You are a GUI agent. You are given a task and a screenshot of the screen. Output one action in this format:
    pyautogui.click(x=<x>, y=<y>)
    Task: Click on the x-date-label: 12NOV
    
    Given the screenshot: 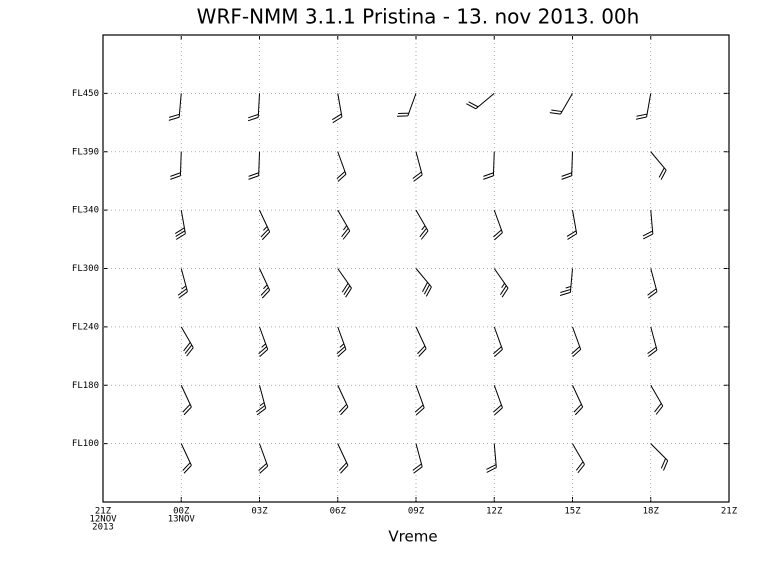 What is the action you would take?
    pyautogui.click(x=103, y=520)
    